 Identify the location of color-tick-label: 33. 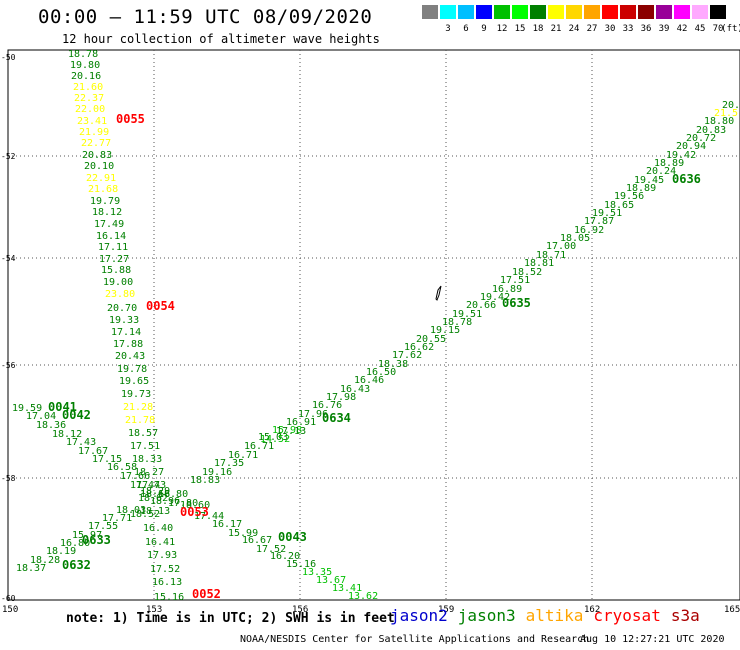
(628, 29).